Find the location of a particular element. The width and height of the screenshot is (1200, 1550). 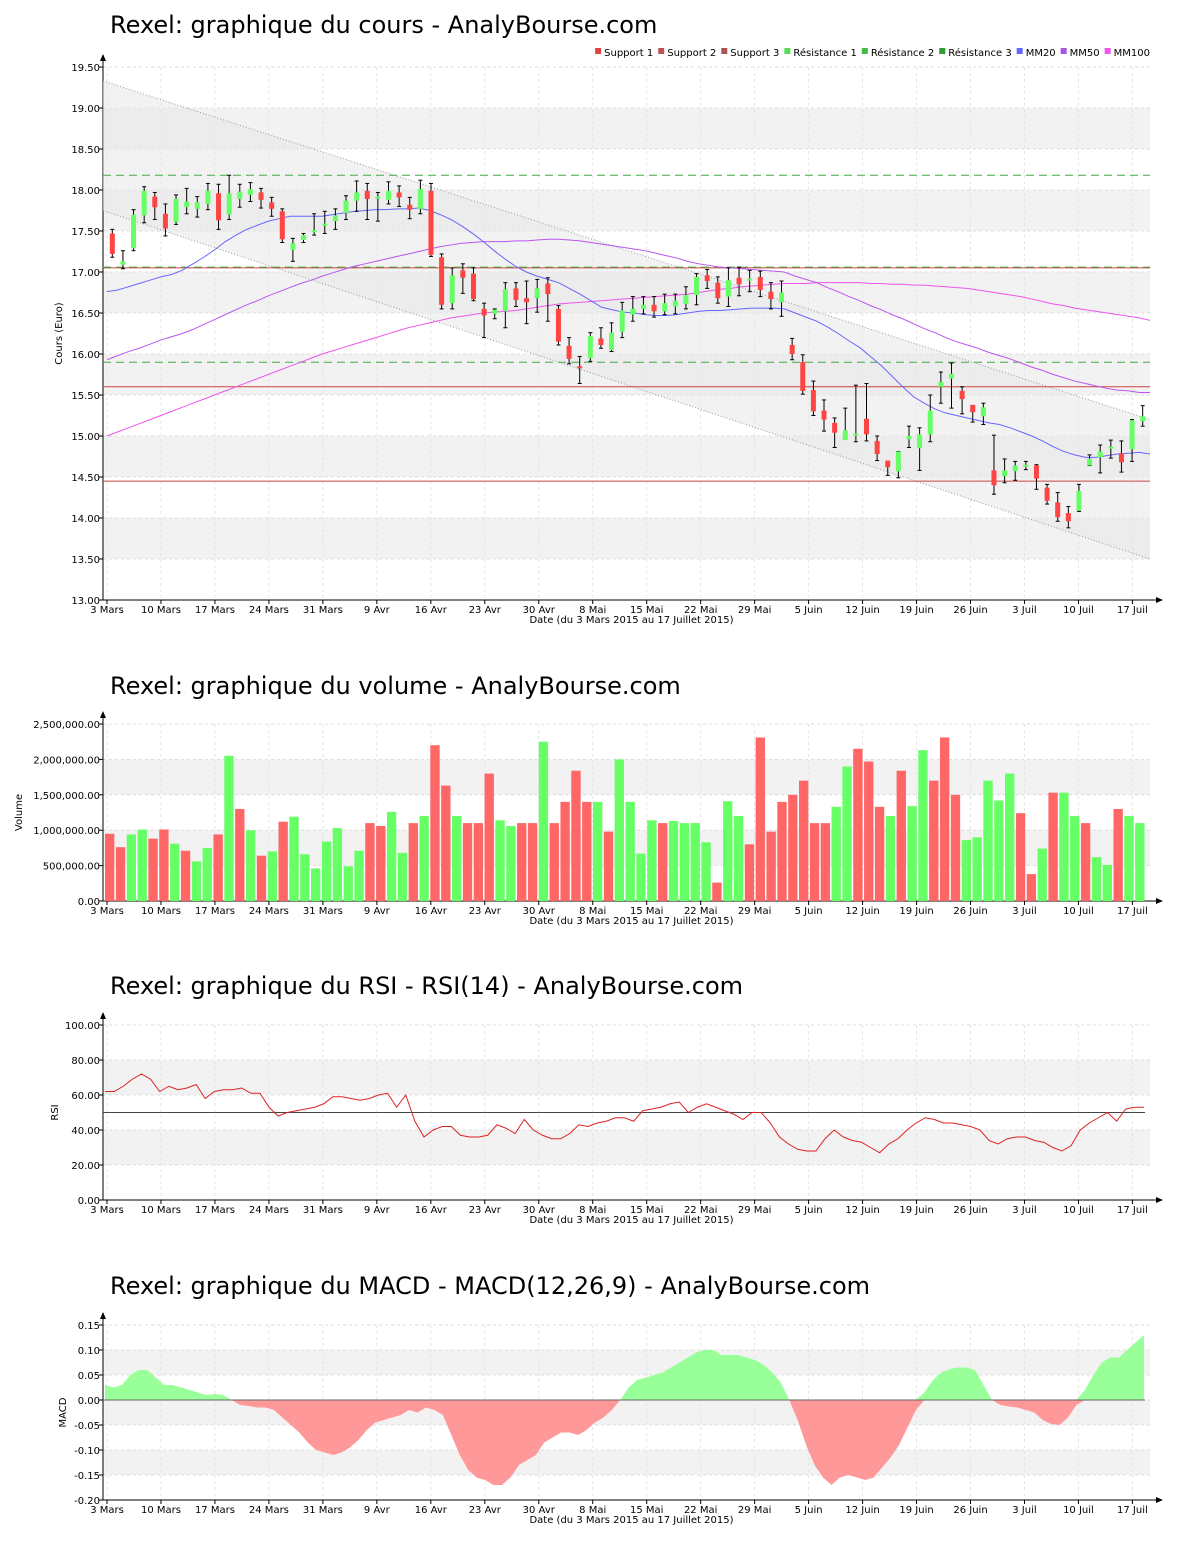

mm50-line is located at coordinates (628, 316).